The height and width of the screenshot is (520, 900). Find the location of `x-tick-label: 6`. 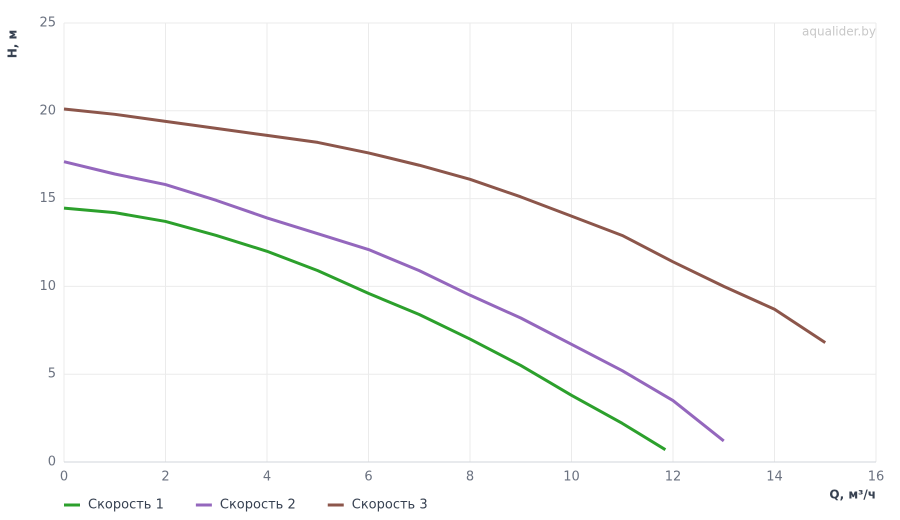

x-tick-label: 6 is located at coordinates (368, 477).